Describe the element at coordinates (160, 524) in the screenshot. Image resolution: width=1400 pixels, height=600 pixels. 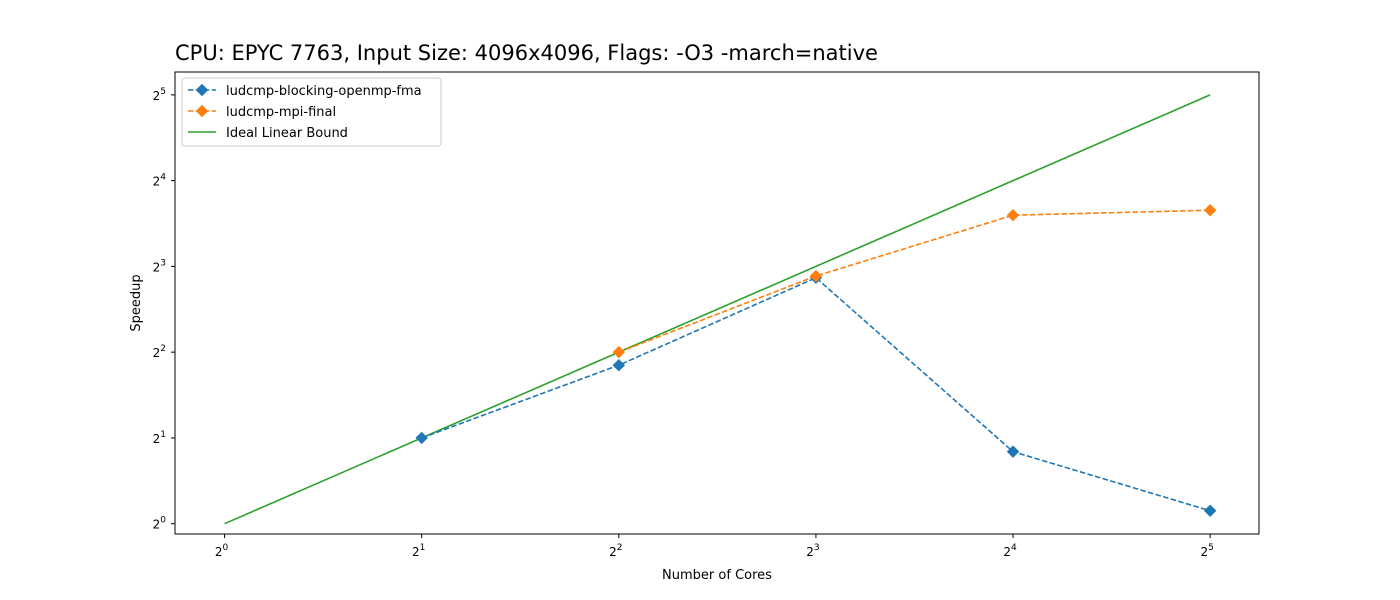
I see `y-tick-label: 20` at that location.